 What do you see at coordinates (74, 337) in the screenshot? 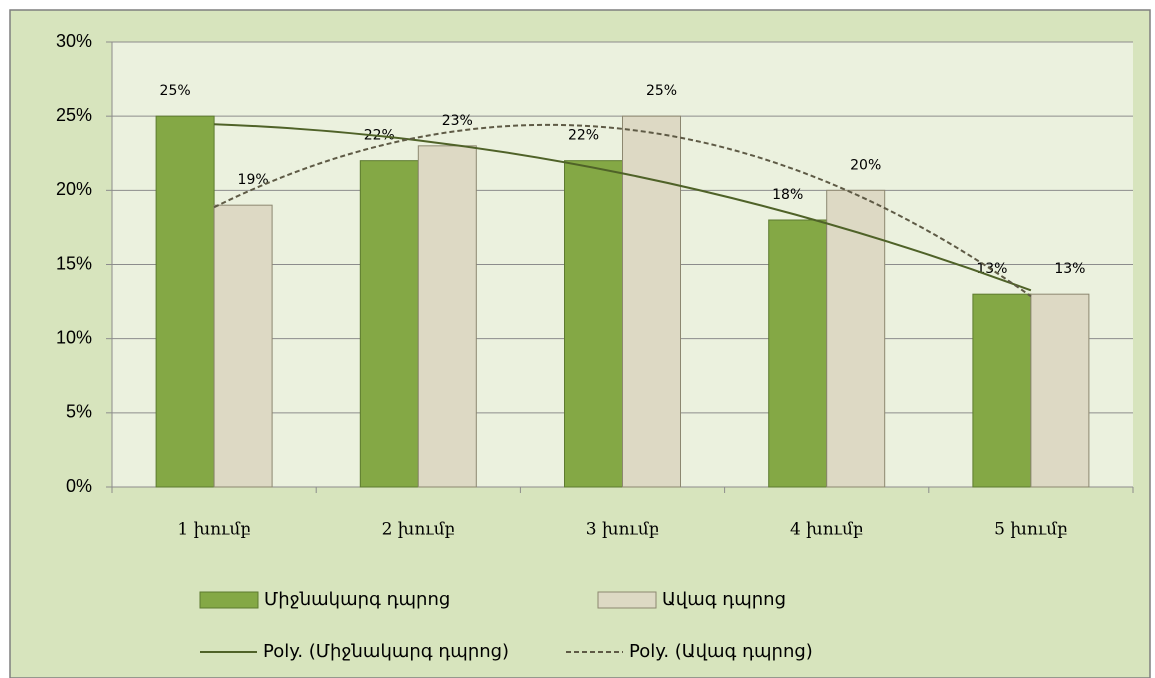
I see `y-tick-label: 10%` at bounding box center [74, 337].